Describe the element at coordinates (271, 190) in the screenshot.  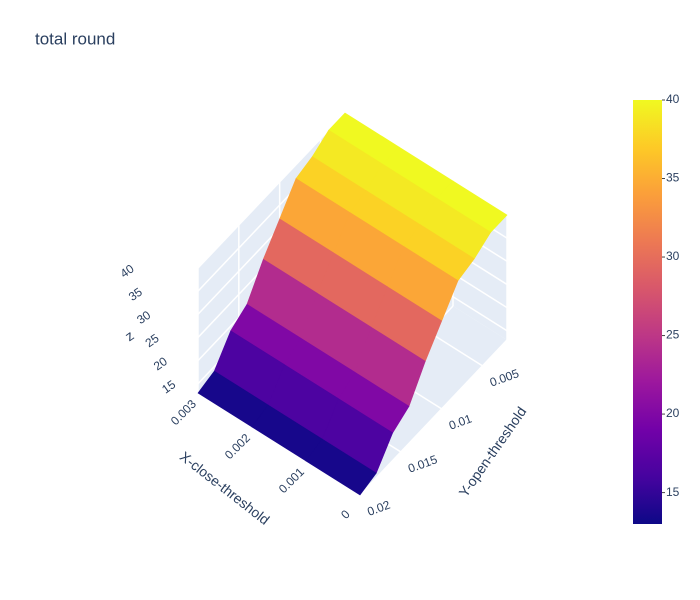
I see `grid-line` at that location.